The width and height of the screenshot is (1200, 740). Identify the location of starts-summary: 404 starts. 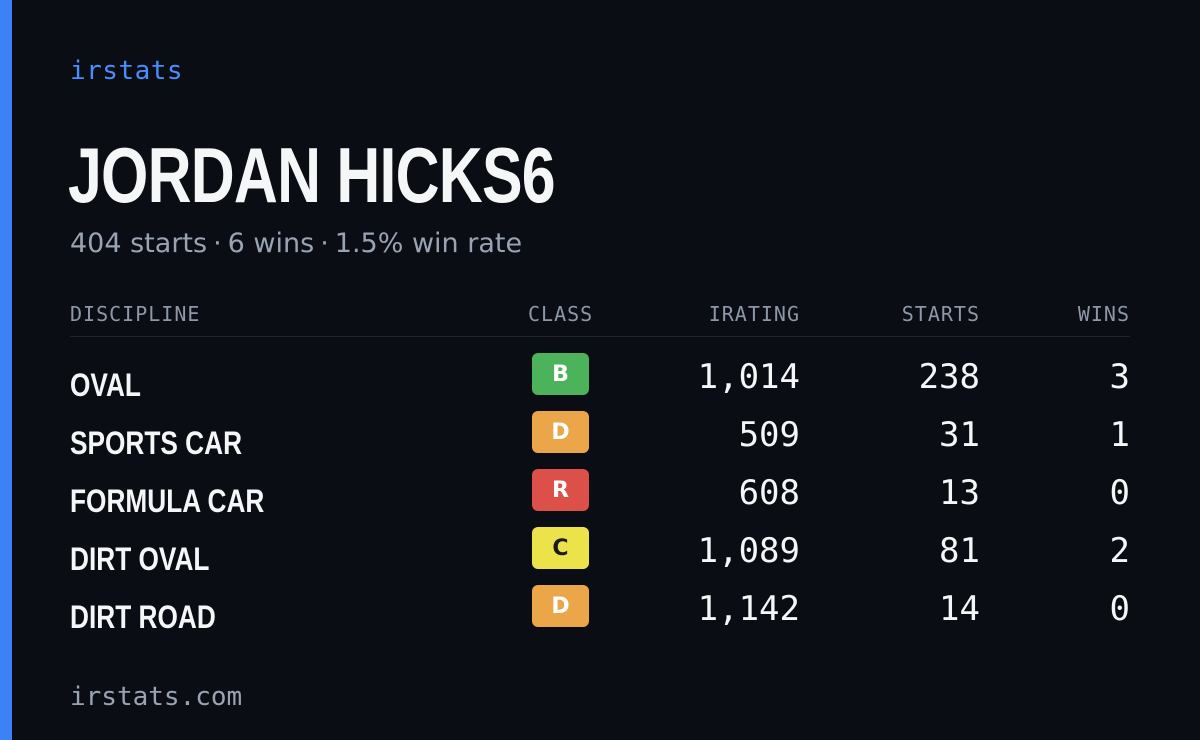
(139, 243).